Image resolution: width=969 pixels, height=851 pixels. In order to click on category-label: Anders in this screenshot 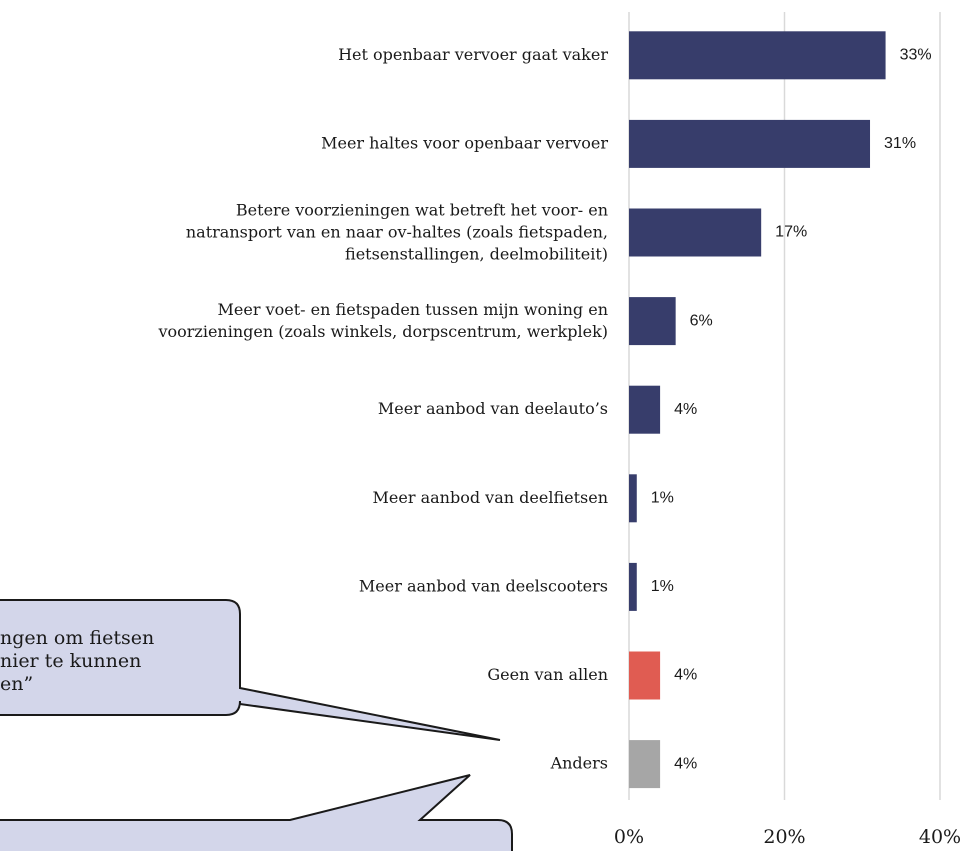, I will do `click(579, 763)`.